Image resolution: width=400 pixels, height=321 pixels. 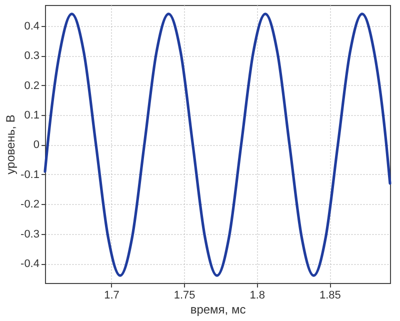 I want to click on y-tick-label: 0.2, so click(x=32, y=86).